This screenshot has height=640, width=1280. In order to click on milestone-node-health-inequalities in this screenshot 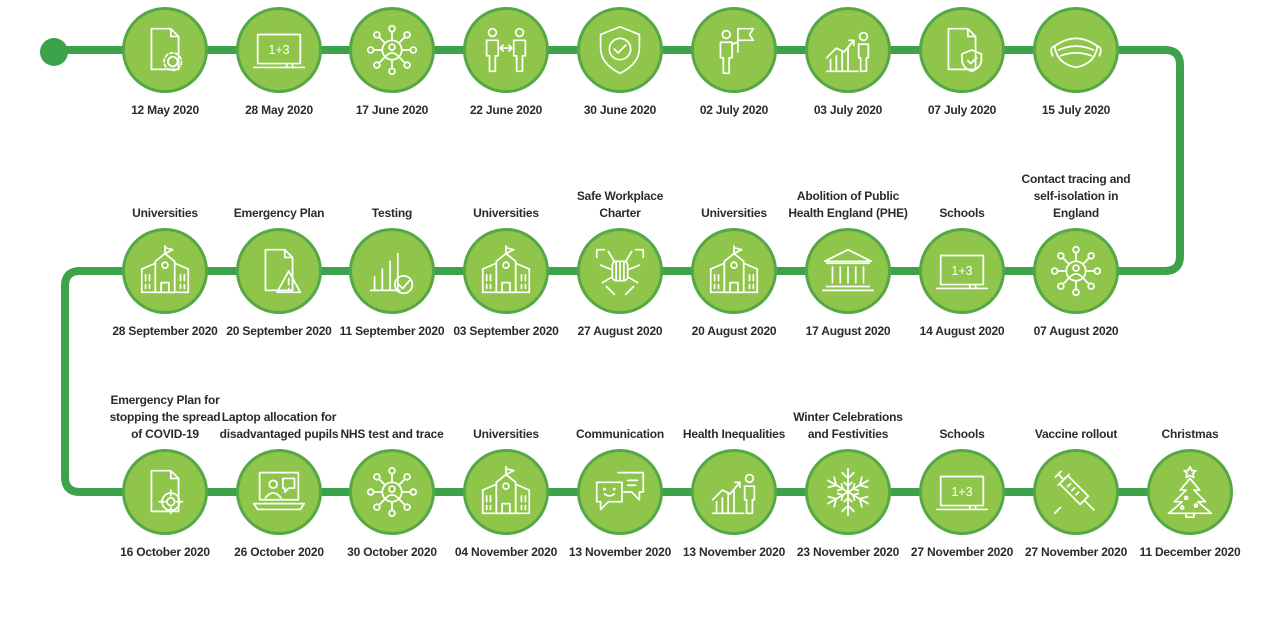, I will do `click(734, 492)`.